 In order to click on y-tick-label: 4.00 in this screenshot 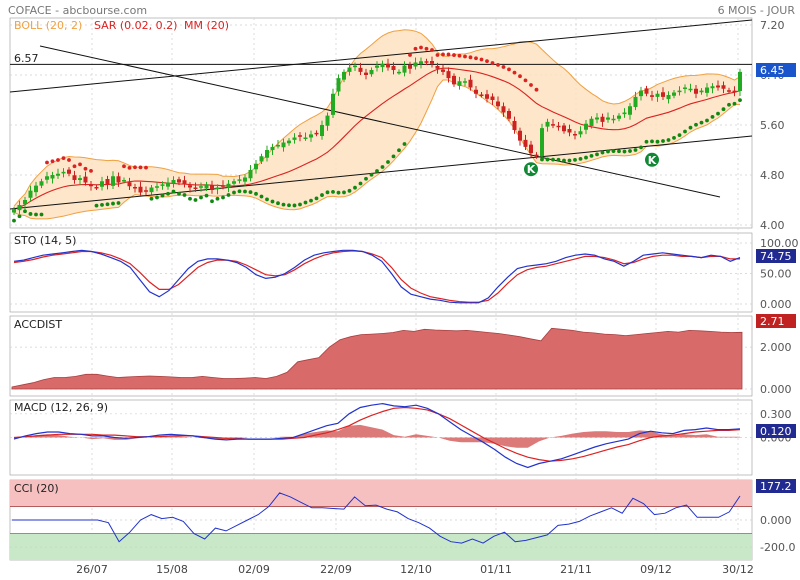, I will do `click(772, 225)`.